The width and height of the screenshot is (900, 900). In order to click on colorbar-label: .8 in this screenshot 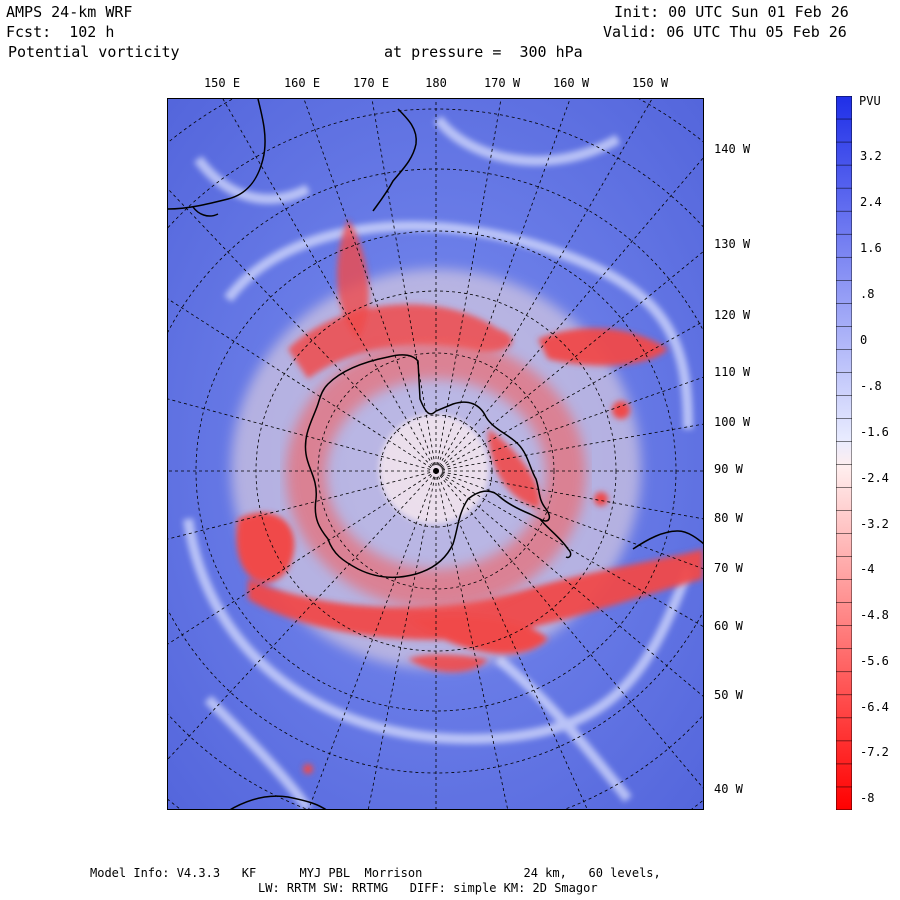, I will do `click(867, 294)`.